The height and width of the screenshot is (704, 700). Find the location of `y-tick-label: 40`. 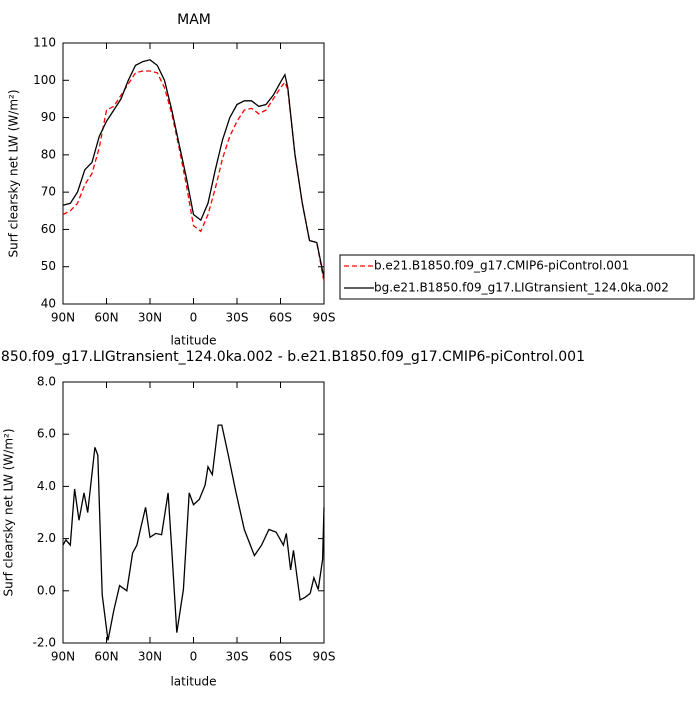

y-tick-label: 40 is located at coordinates (48, 304).